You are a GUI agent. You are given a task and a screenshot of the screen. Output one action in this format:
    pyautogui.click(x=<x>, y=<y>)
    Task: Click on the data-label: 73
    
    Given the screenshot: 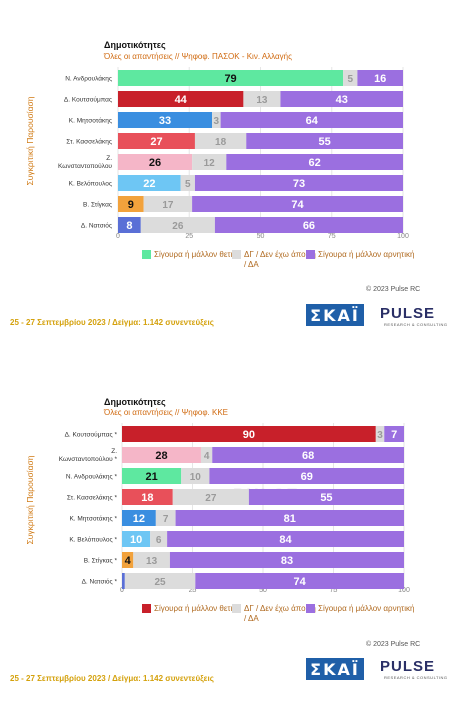 What is the action you would take?
    pyautogui.click(x=299, y=184)
    